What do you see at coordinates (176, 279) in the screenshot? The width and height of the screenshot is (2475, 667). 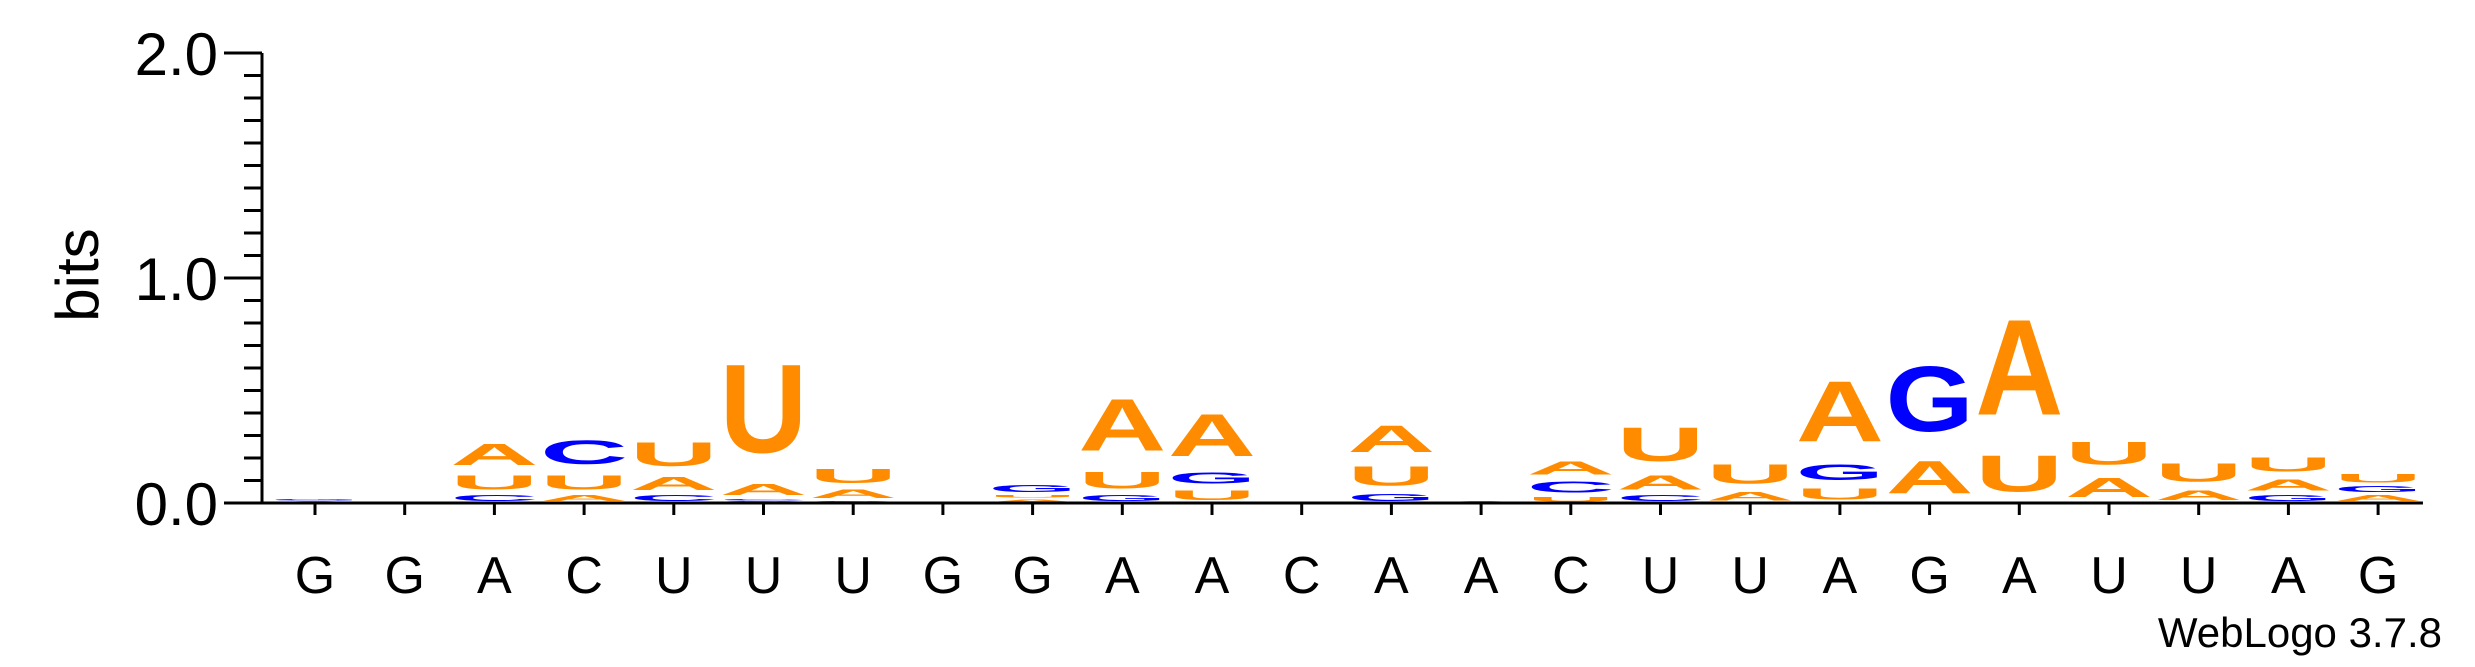 I see `y-tick-label: 1.0` at bounding box center [176, 279].